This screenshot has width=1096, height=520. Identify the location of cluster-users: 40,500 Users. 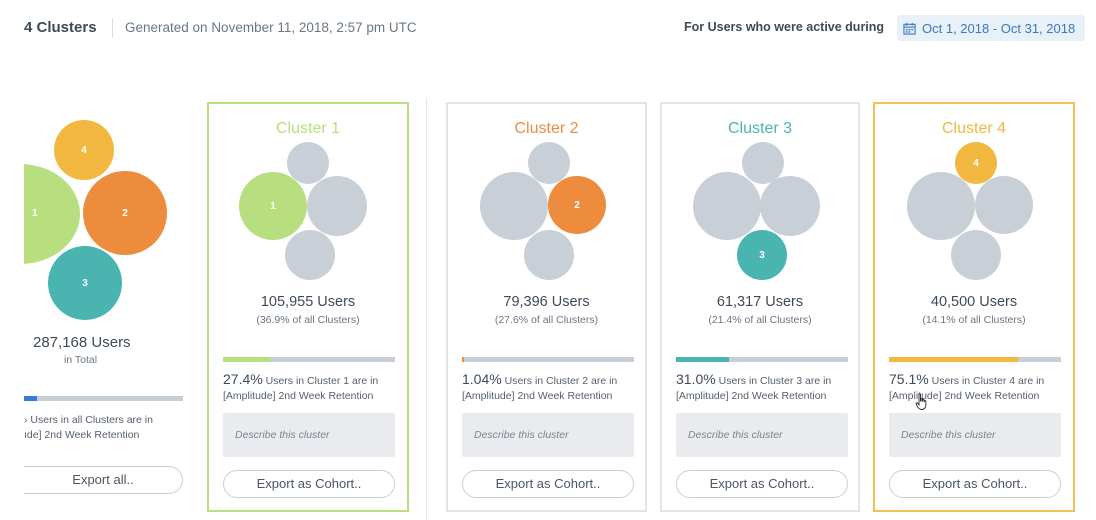
(974, 302).